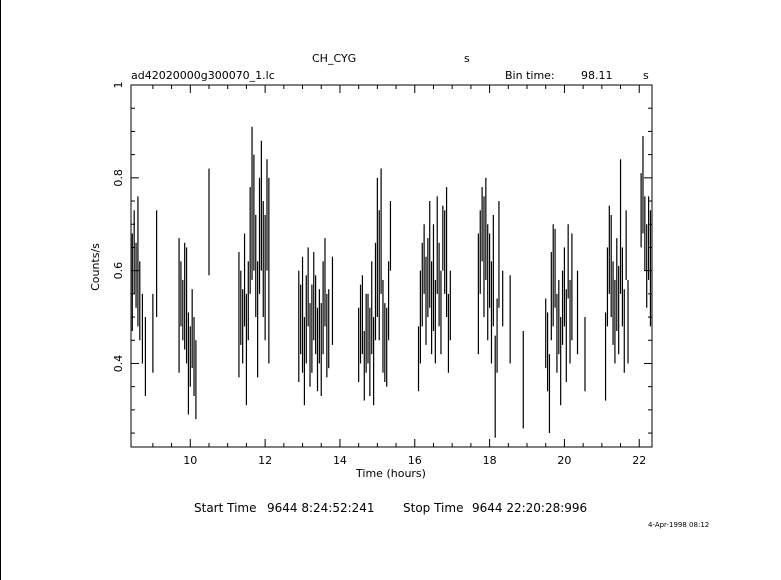  What do you see at coordinates (390, 473) in the screenshot?
I see `x-axis-label: Time (hours)` at bounding box center [390, 473].